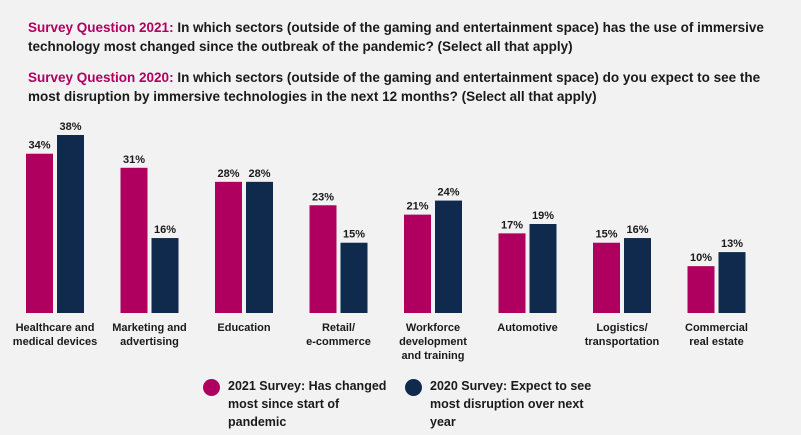 The image size is (801, 435). Describe the element at coordinates (55, 328) in the screenshot. I see `category-label-0: Healthcare and` at that location.